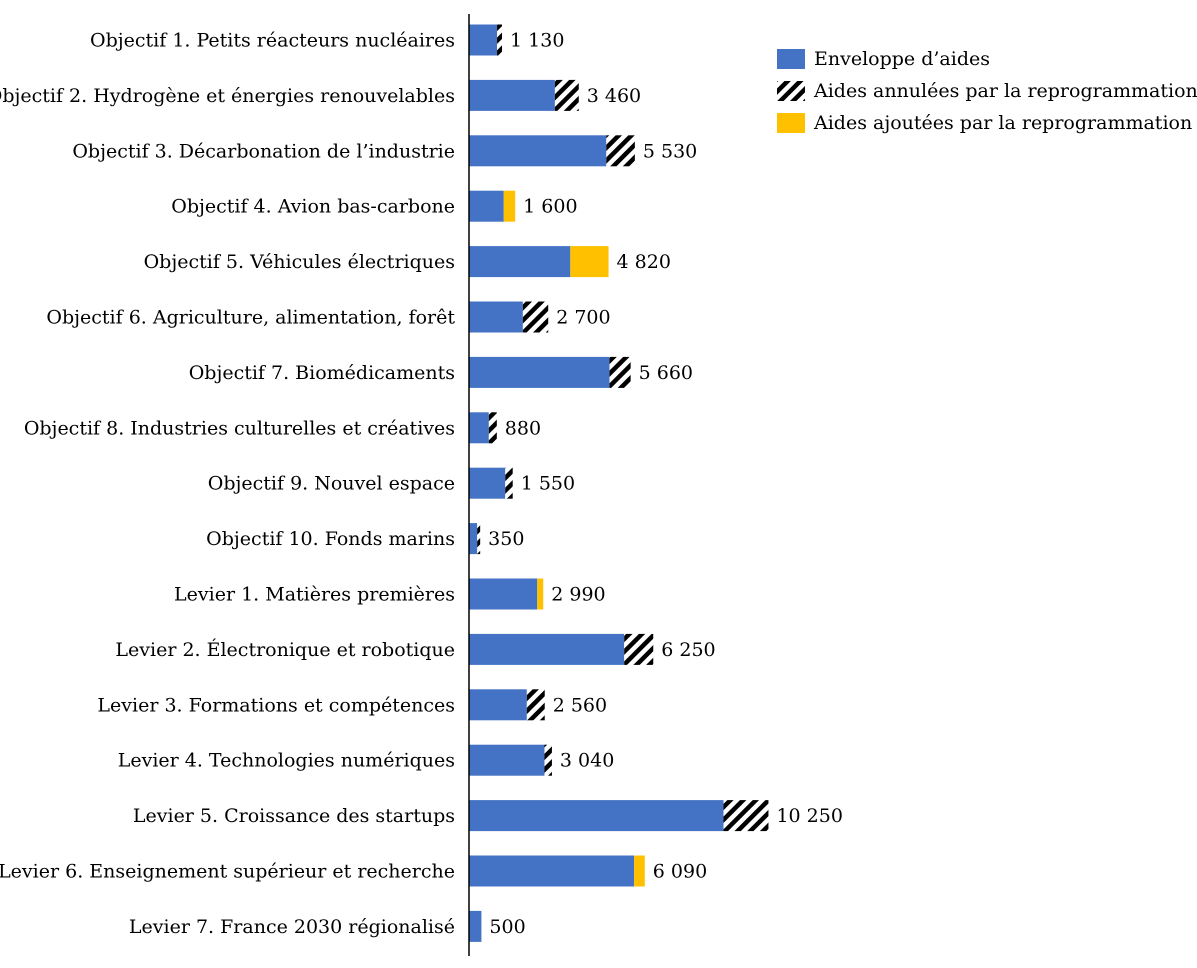 The height and width of the screenshot is (968, 1197). What do you see at coordinates (313, 207) in the screenshot?
I see `category-label-4: Objectif 4. Avion bas-carbone` at bounding box center [313, 207].